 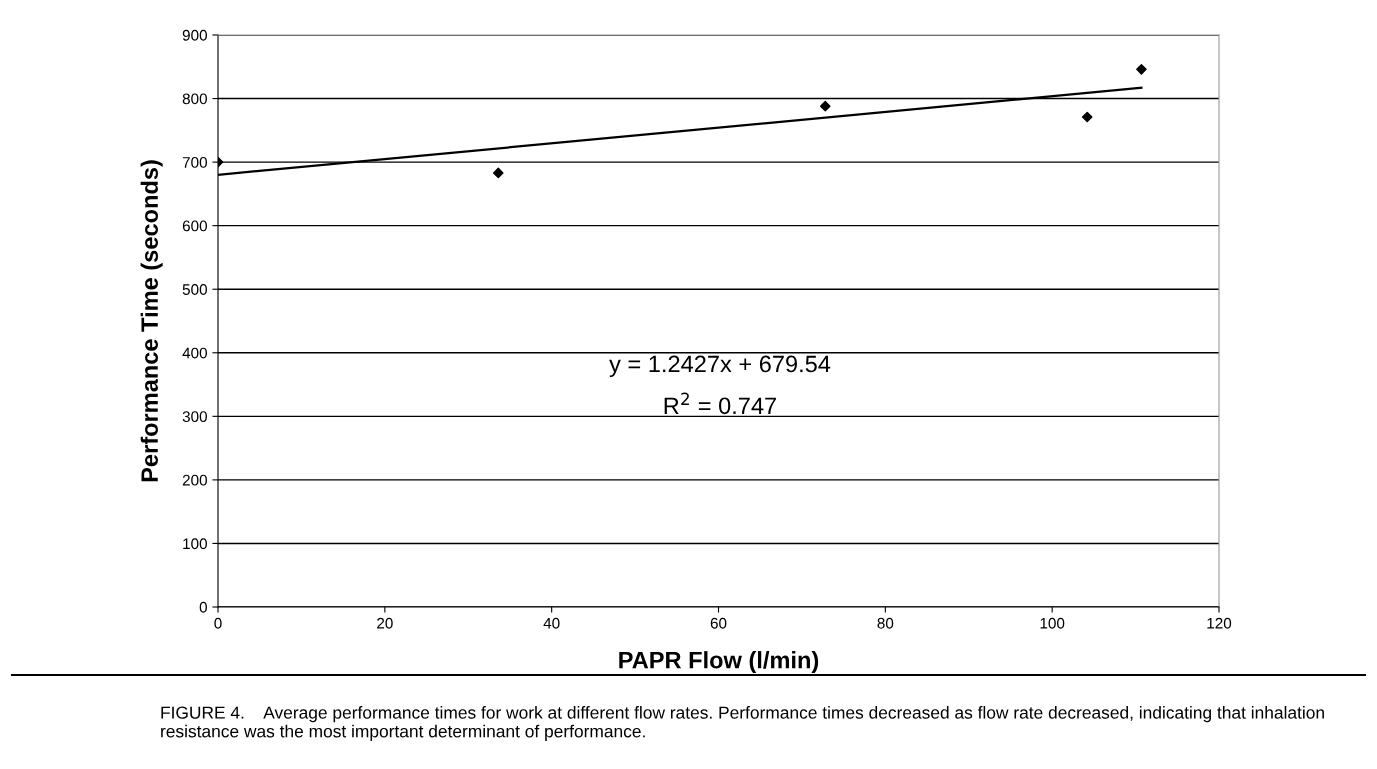 What do you see at coordinates (720, 403) in the screenshot?
I see `annotation: R$^{2}$ = 0.747` at bounding box center [720, 403].